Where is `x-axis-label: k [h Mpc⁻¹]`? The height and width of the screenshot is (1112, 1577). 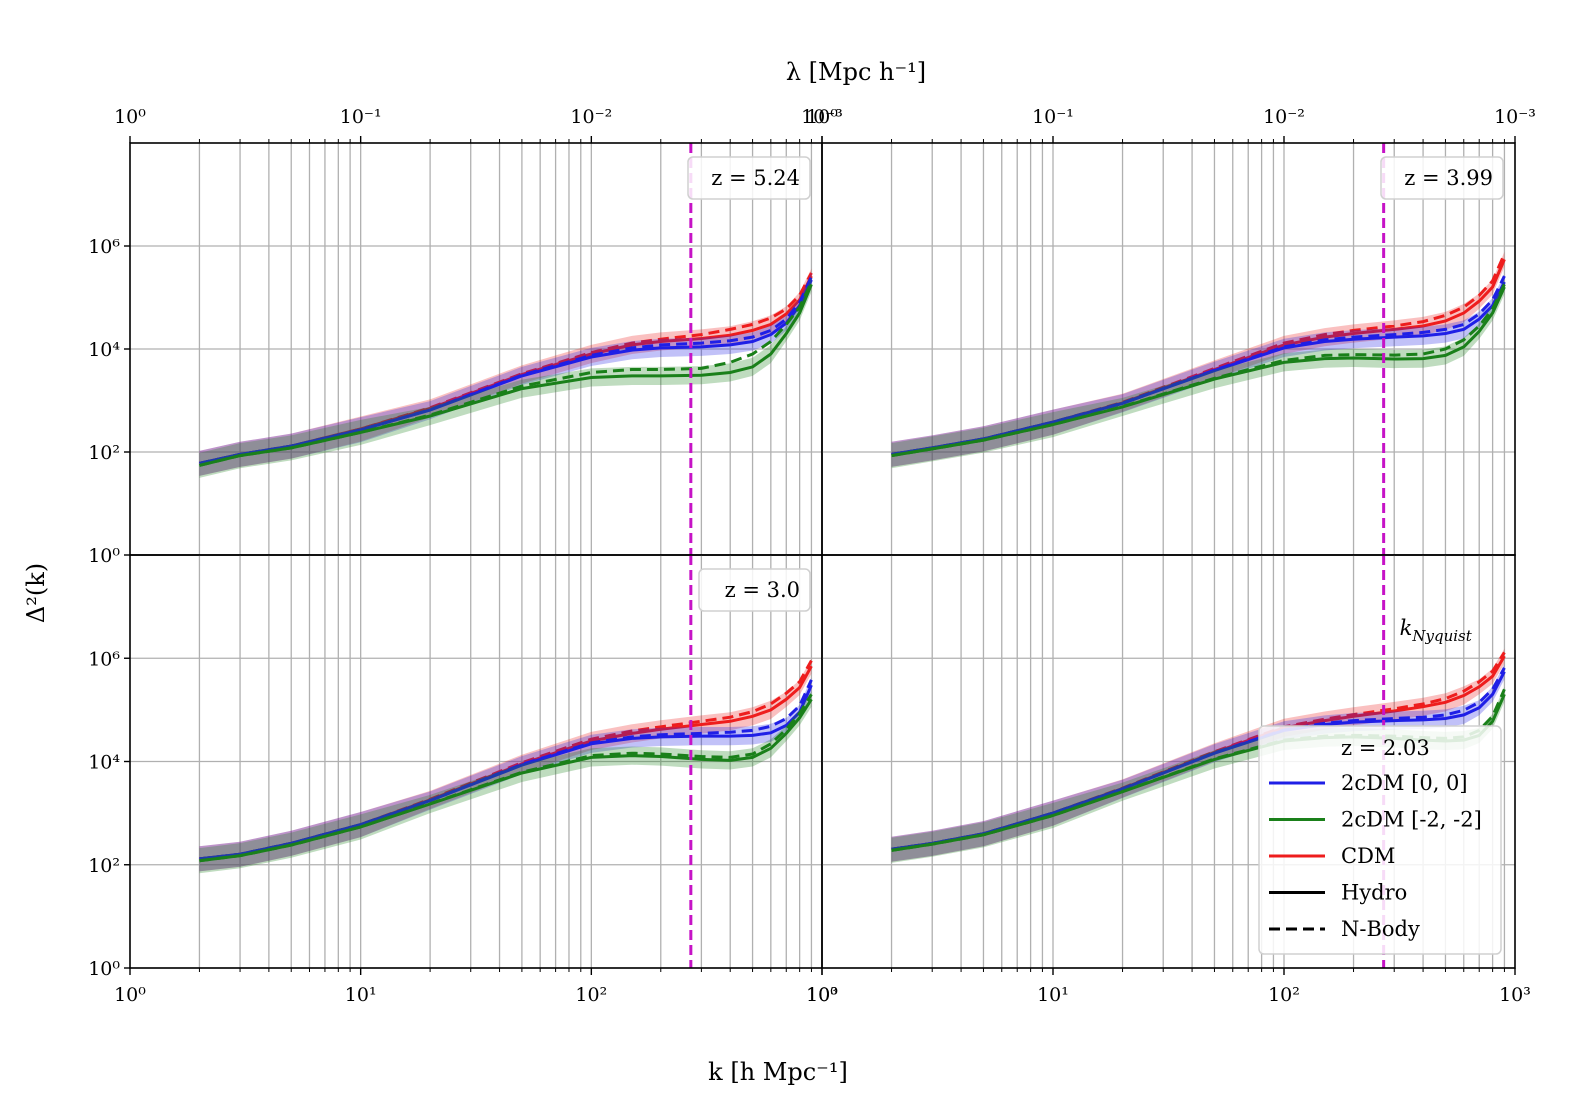 x-axis-label: k [h Mpc⁻¹] is located at coordinates (778, 1072).